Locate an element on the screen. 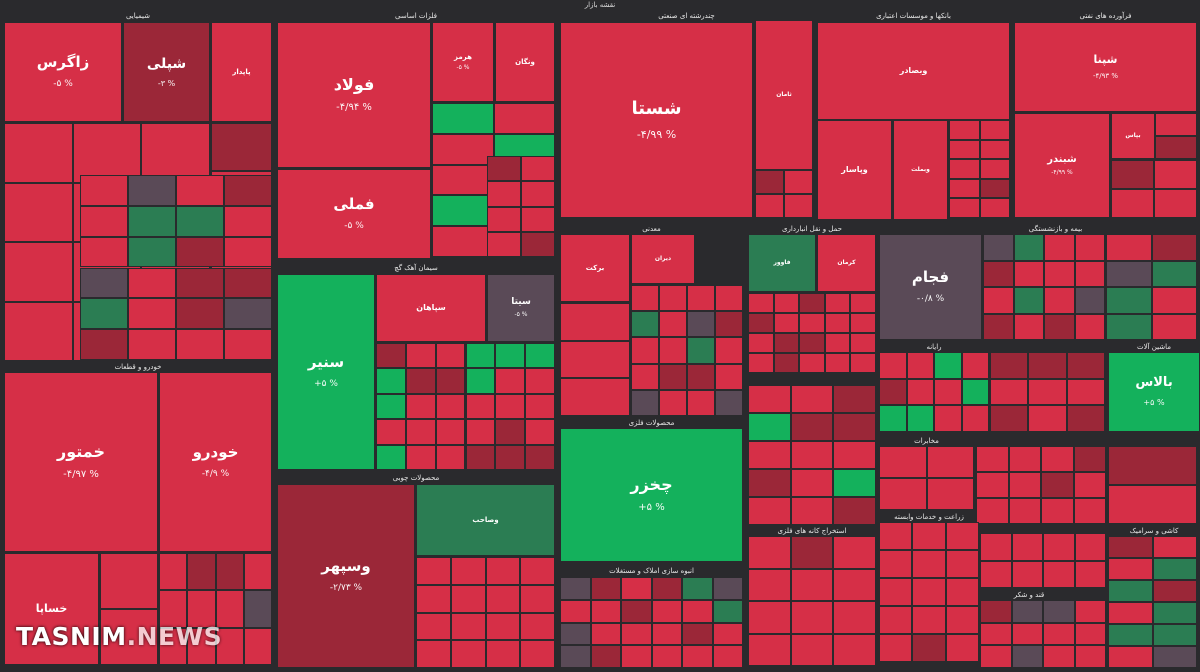 Image resolution: width=1200 pixels, height=672 pixels. tile-stock: چخزر +۵ % is located at coordinates (651, 495).